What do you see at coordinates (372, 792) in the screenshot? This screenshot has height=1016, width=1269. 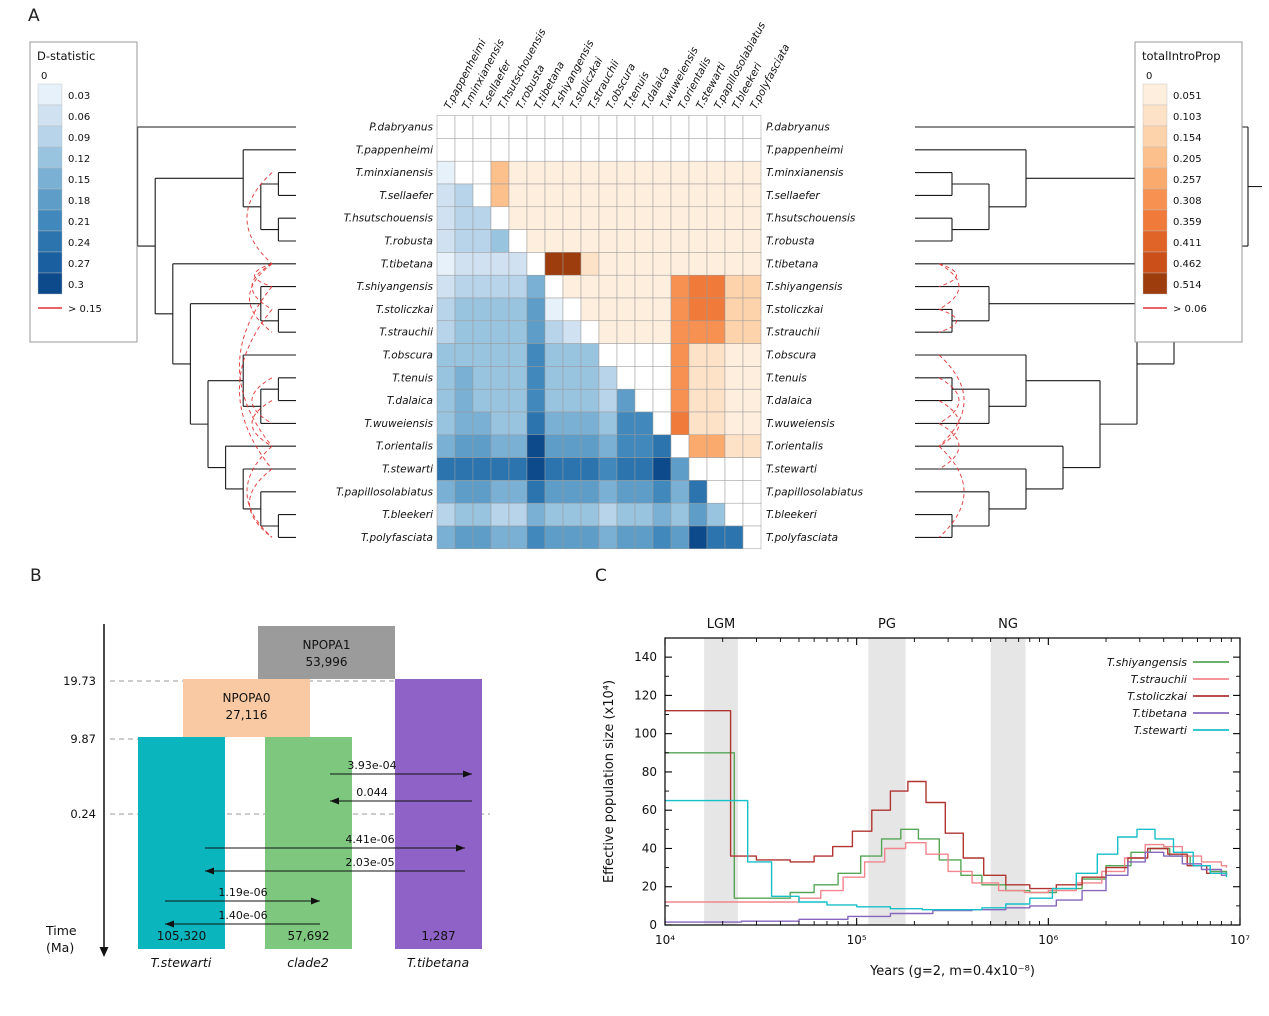 I see `migration-rate: 0.044` at bounding box center [372, 792].